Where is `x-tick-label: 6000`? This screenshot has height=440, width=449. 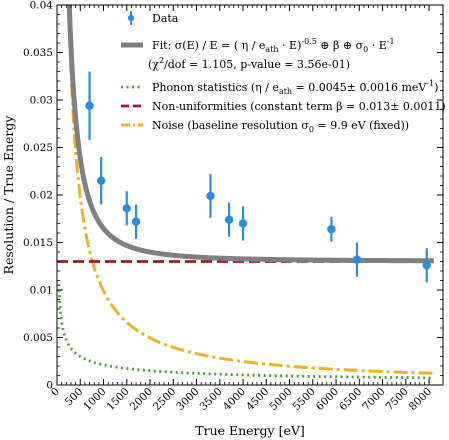
x-tick-label: 6000 is located at coordinates (327, 399).